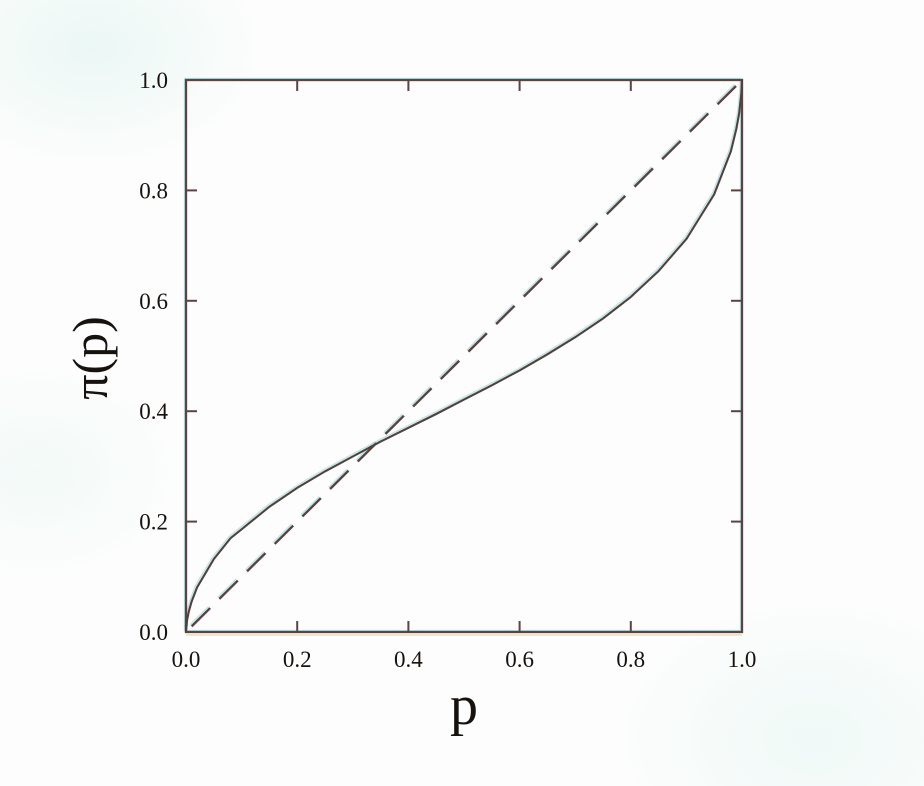 Image resolution: width=924 pixels, height=786 pixels. What do you see at coordinates (153, 301) in the screenshot?
I see `y-tick-label: 0.6` at bounding box center [153, 301].